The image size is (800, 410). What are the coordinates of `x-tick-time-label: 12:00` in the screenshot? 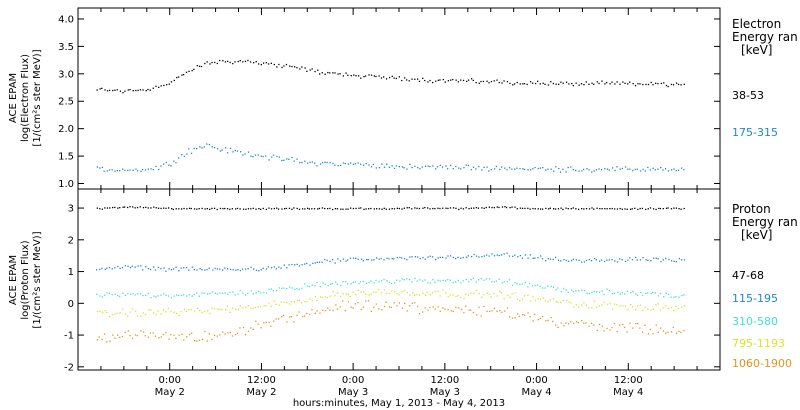 It's located at (261, 380).